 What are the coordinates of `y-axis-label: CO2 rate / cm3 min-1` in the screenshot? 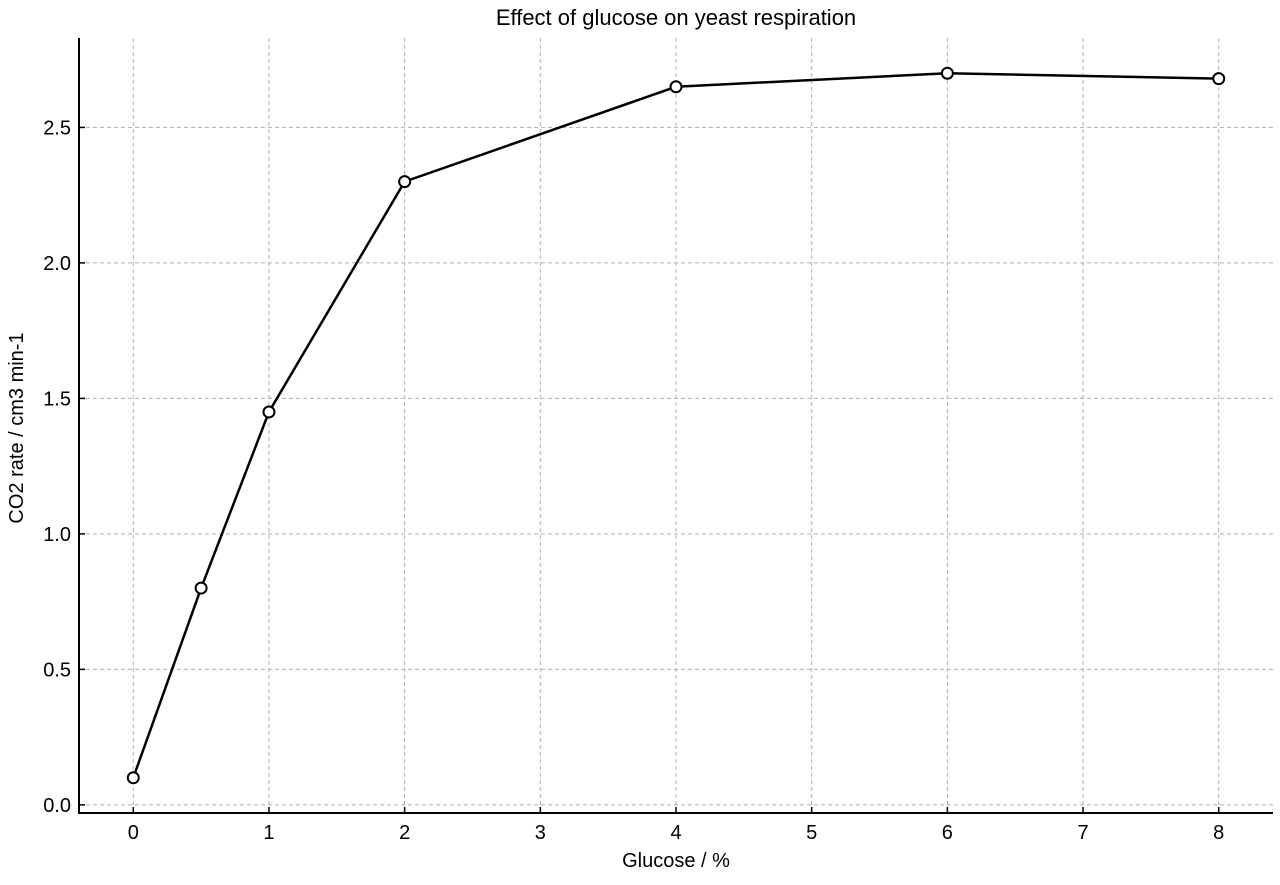 It's located at (17, 427).